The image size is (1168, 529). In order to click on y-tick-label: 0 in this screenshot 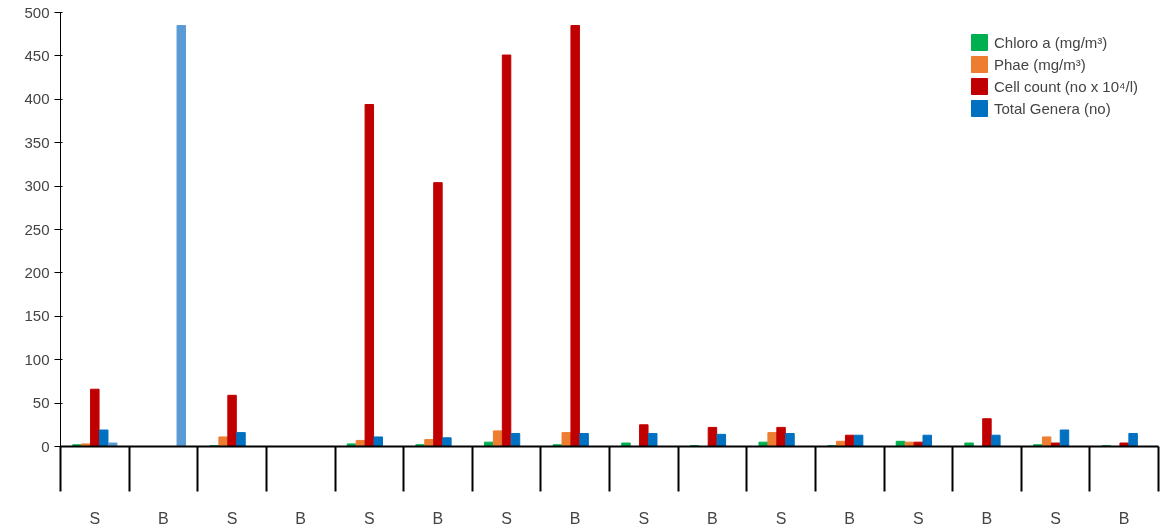, I will do `click(45, 446)`.